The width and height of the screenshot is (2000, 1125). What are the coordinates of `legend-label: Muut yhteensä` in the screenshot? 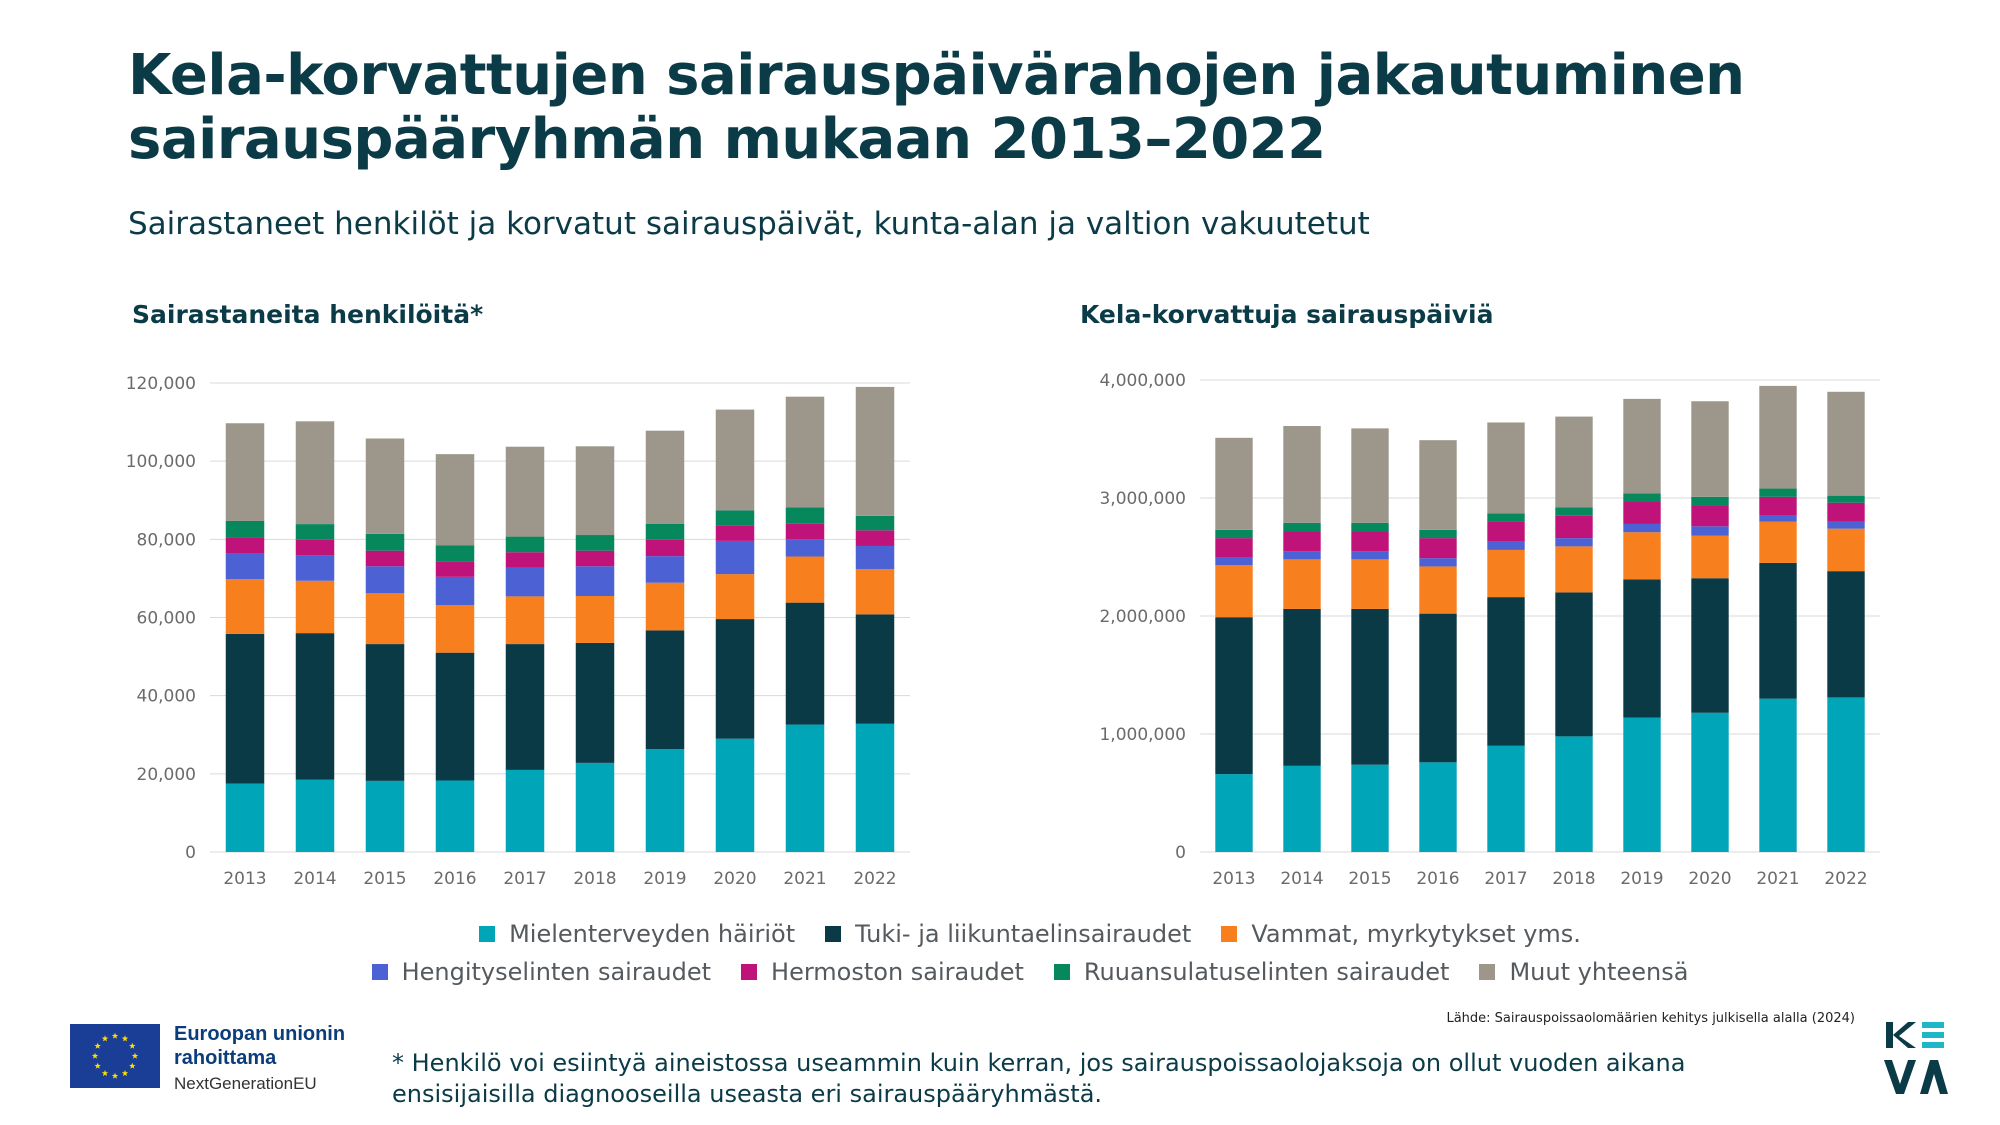 It's located at (1599, 972).